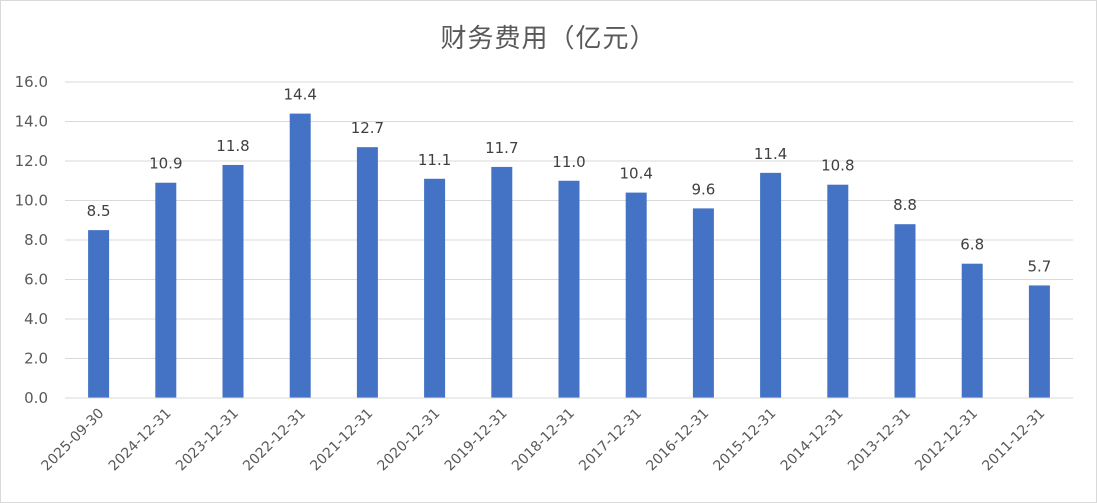  Describe the element at coordinates (341, 440) in the screenshot. I see `x-tick-label: 2021-12-31` at that location.